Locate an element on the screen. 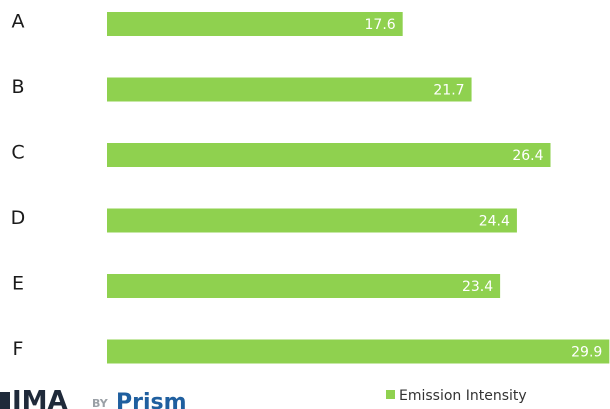 Image resolution: width=610 pixels, height=409 pixels. value-label-b: 21.7 is located at coordinates (448, 91).